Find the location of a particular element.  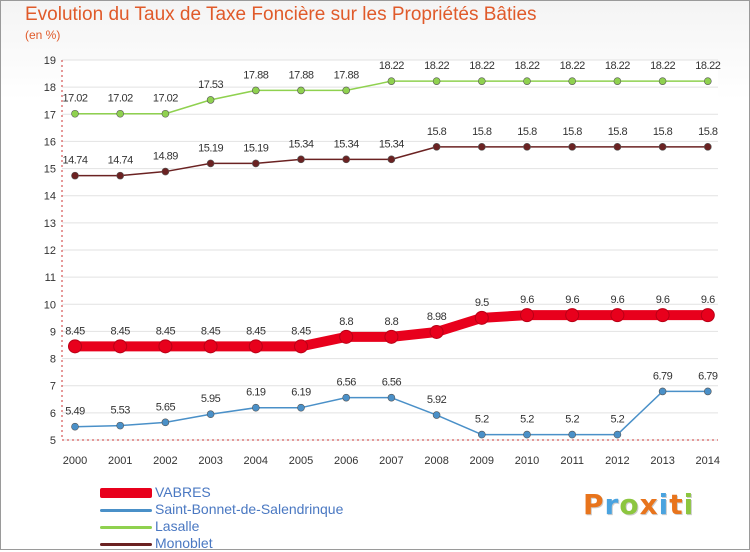

data-label-monoblet: 15.19 is located at coordinates (210, 148).